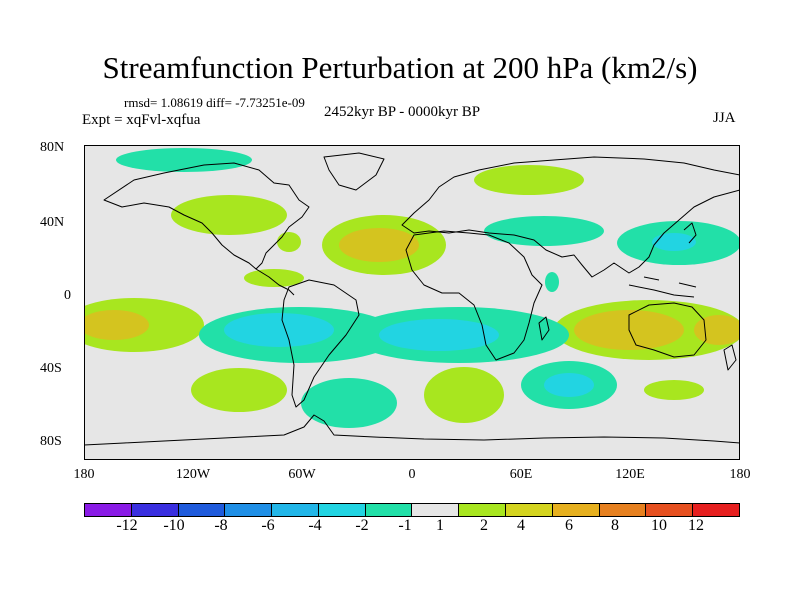 The width and height of the screenshot is (800, 600). What do you see at coordinates (405, 525) in the screenshot?
I see `colorbar-label: -1` at bounding box center [405, 525].